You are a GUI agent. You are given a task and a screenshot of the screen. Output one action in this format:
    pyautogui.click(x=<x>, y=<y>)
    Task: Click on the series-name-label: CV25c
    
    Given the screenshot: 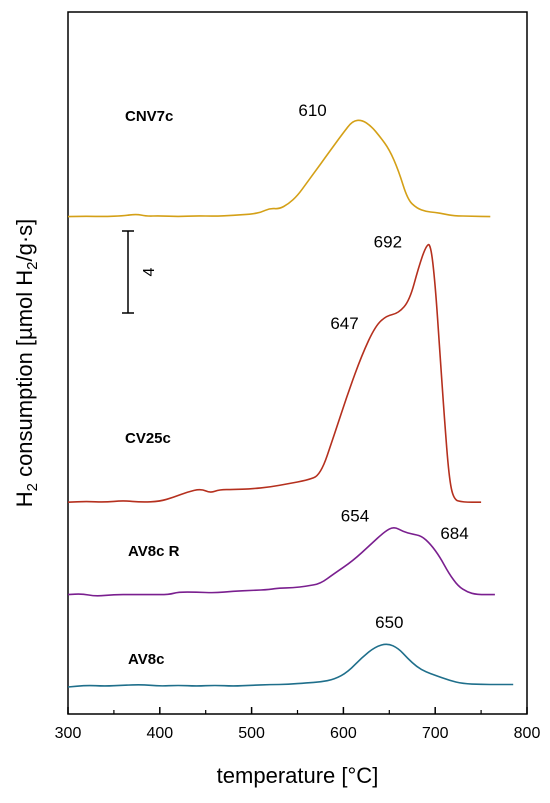 What is the action you would take?
    pyautogui.click(x=148, y=438)
    